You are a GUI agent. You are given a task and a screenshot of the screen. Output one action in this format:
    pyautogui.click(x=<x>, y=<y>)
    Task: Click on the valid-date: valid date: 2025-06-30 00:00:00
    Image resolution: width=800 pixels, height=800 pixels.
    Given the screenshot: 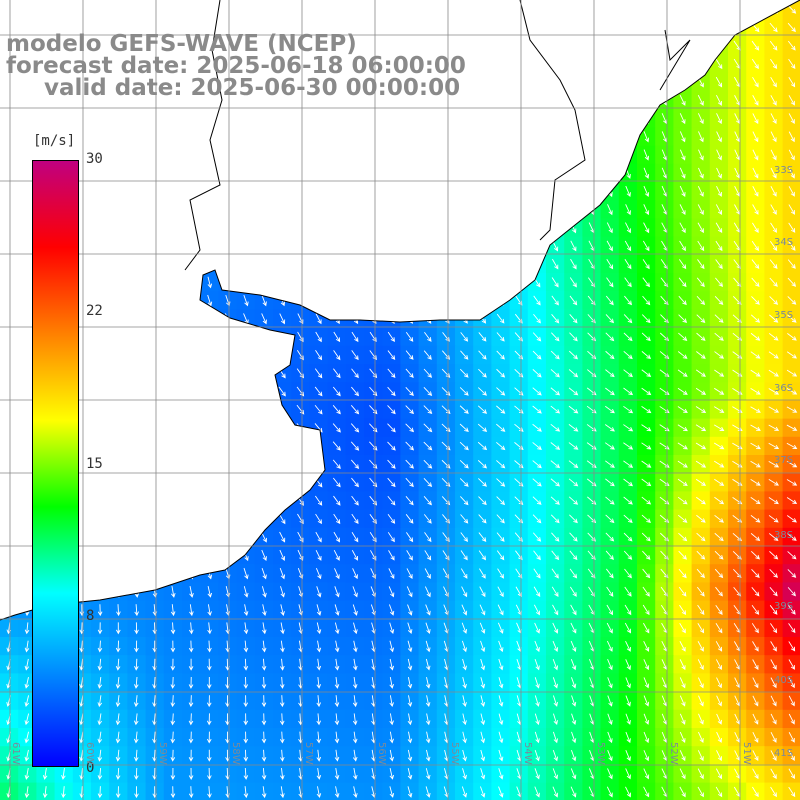 What is the action you would take?
    pyautogui.click(x=252, y=88)
    